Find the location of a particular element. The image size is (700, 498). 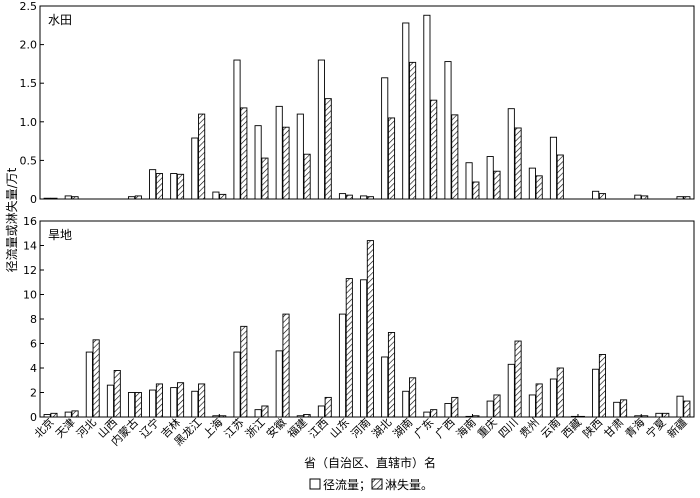

x-tick-label: 重庆 is located at coordinates (486, 427).